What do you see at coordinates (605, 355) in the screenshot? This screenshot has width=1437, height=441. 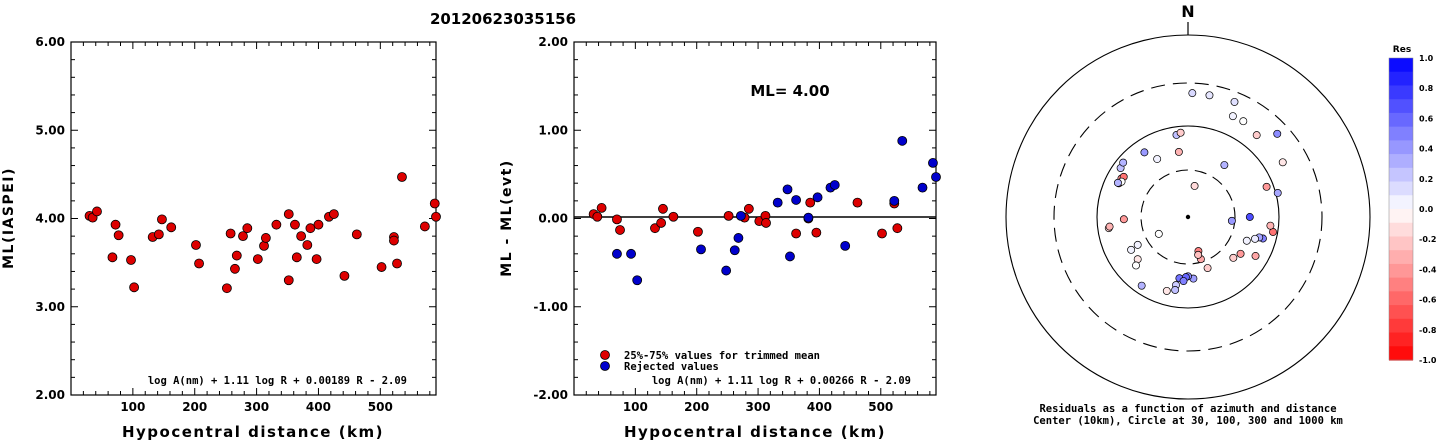 I see `legend-trimmed-marker` at bounding box center [605, 355].